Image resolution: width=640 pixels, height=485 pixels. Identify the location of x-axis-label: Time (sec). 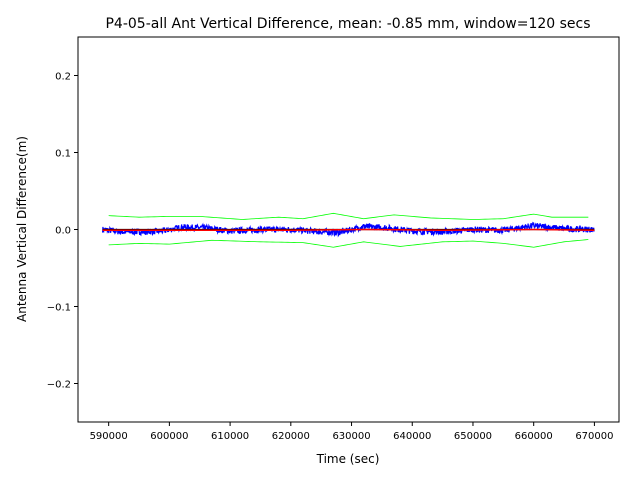
(348, 459).